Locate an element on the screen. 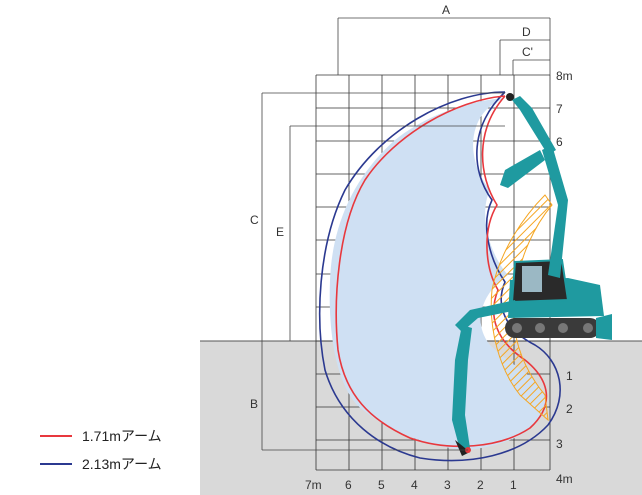 This screenshot has width=642, height=495. arm-raised is located at coordinates (534, 125).